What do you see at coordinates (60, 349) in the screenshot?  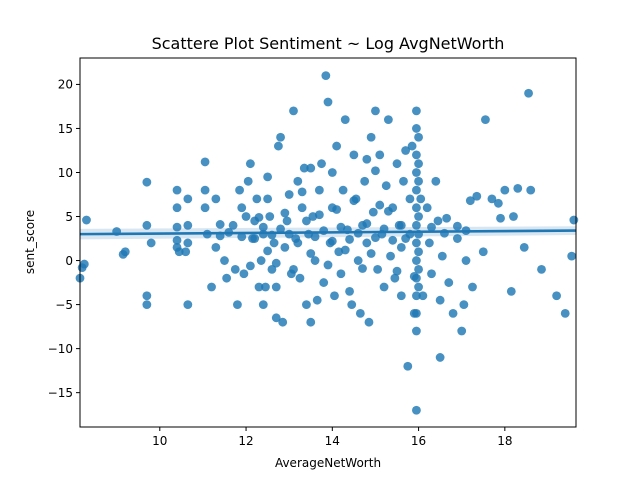 I see `y-tick-label: −10` at bounding box center [60, 349].